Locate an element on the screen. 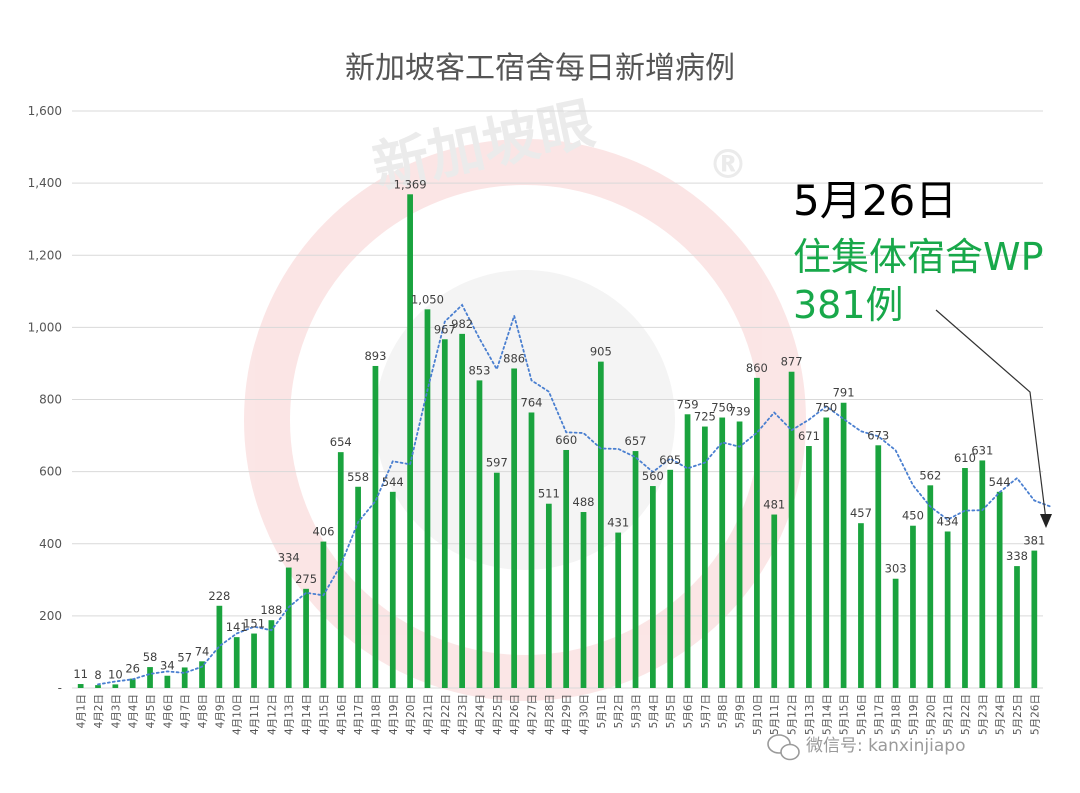 The height and width of the screenshot is (793, 1080). x-tick-label: 5月5日 is located at coordinates (671, 711).